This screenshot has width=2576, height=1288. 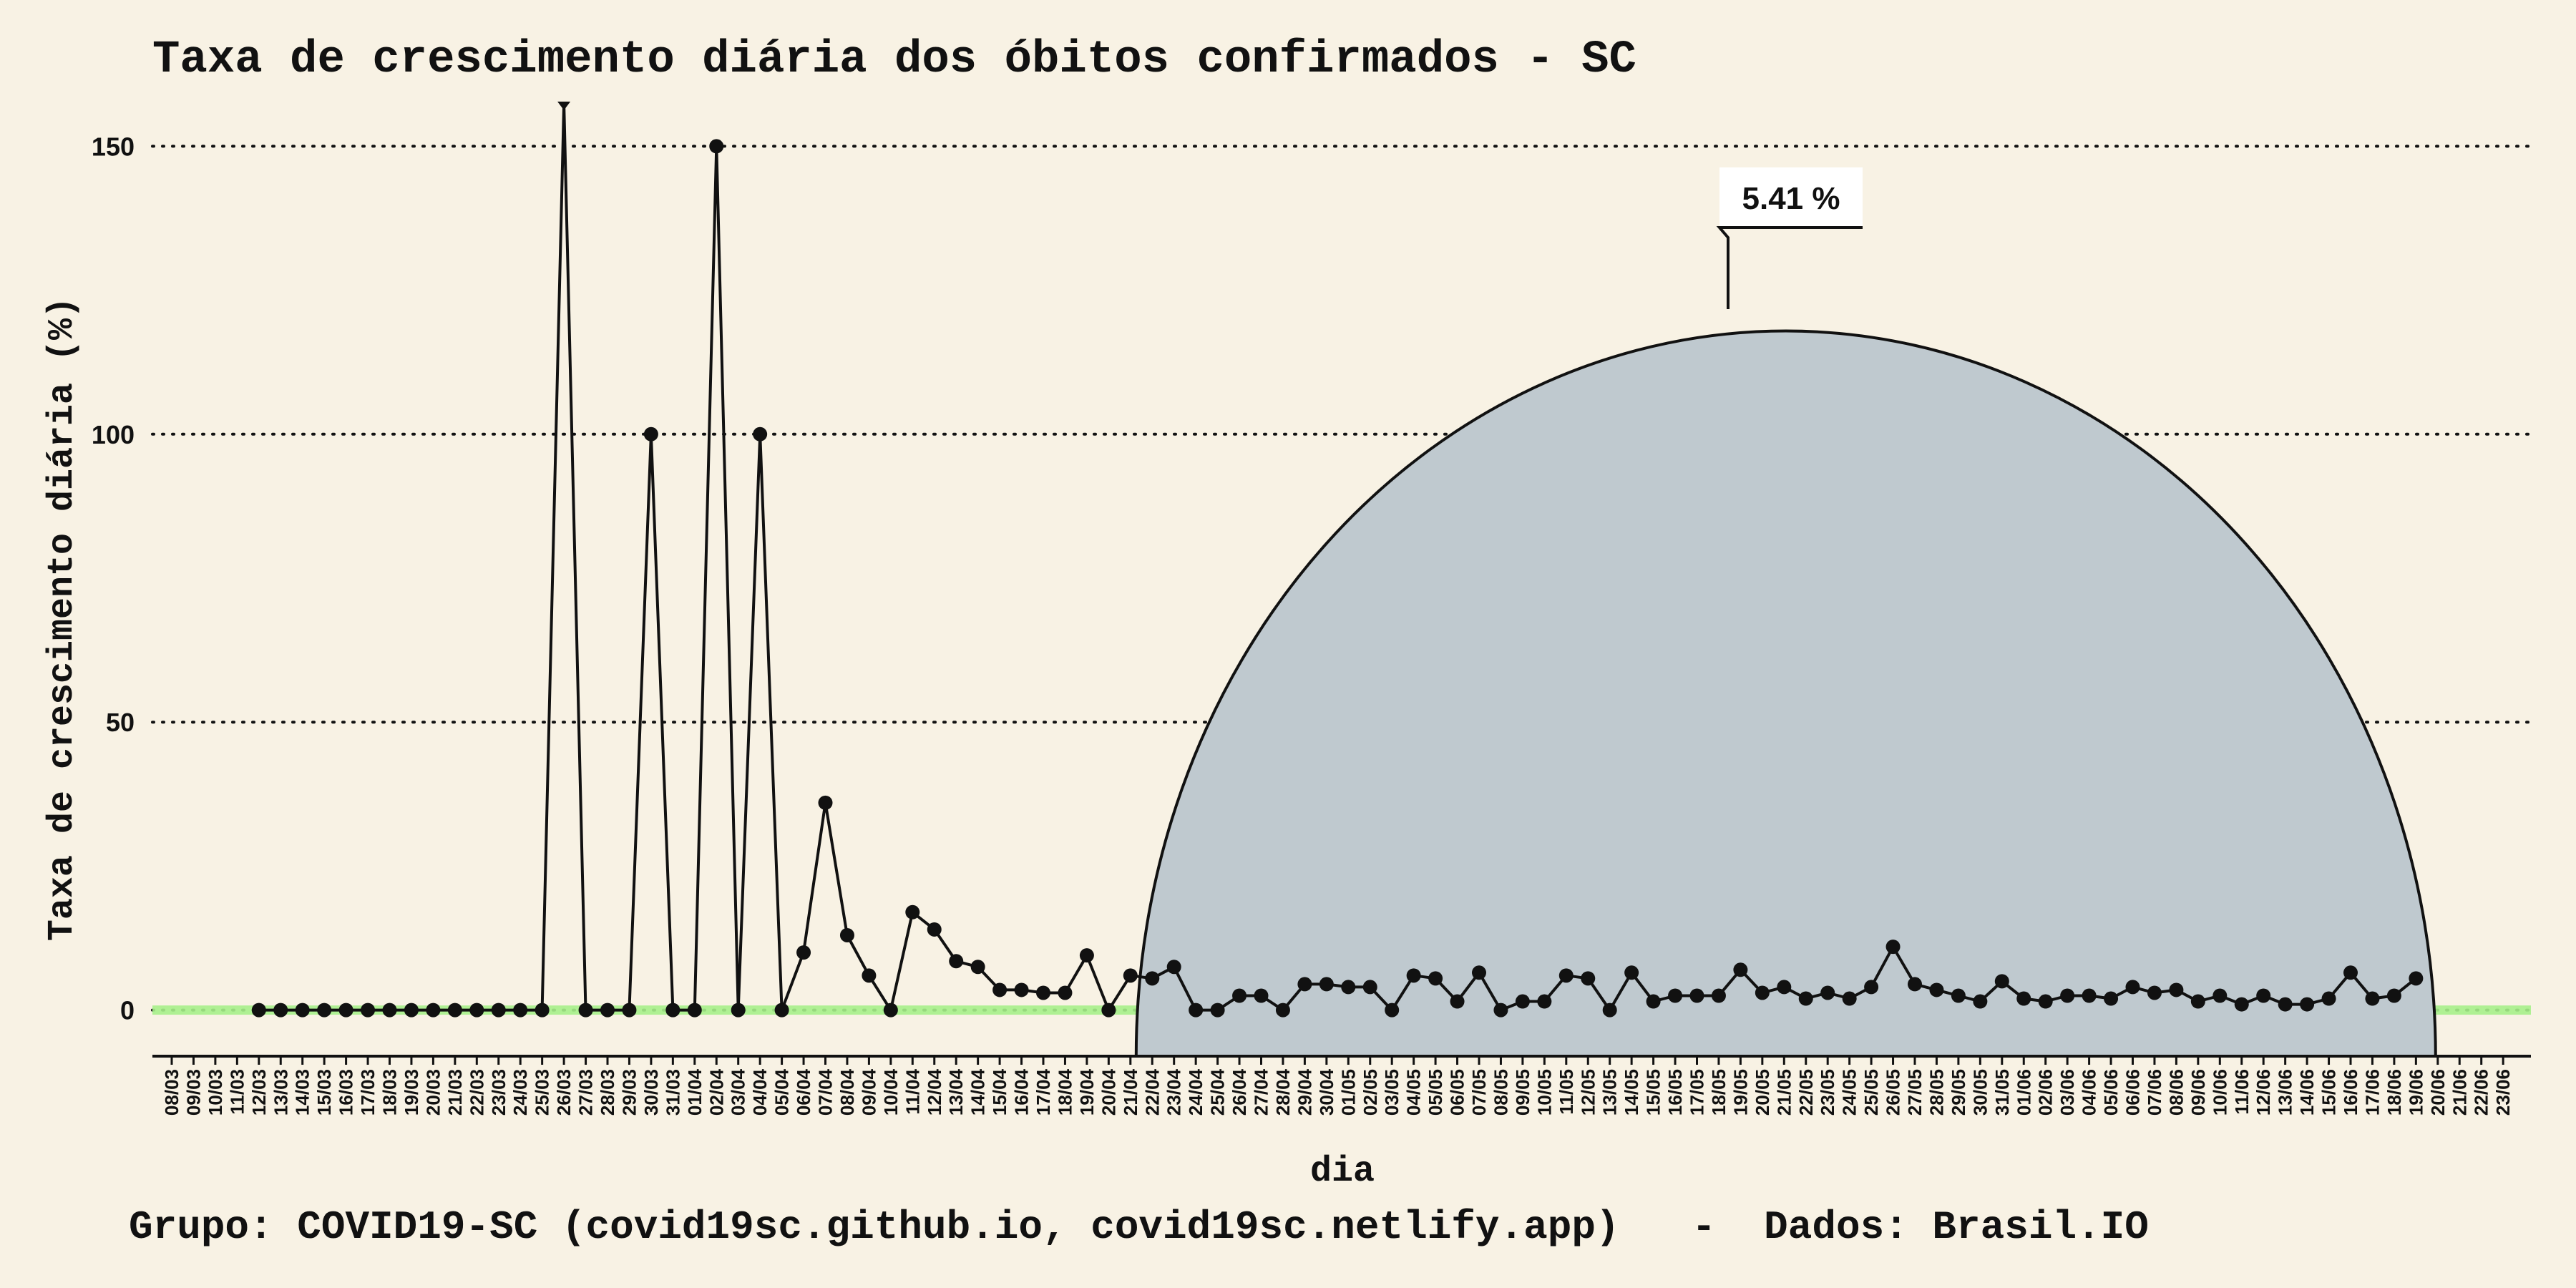 What do you see at coordinates (2438, 1092) in the screenshot?
I see `x-tick-label: 20/06` at bounding box center [2438, 1092].